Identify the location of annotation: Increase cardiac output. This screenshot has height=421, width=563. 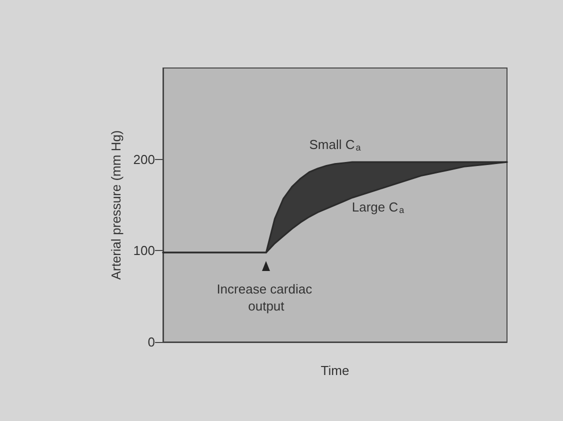
(266, 297).